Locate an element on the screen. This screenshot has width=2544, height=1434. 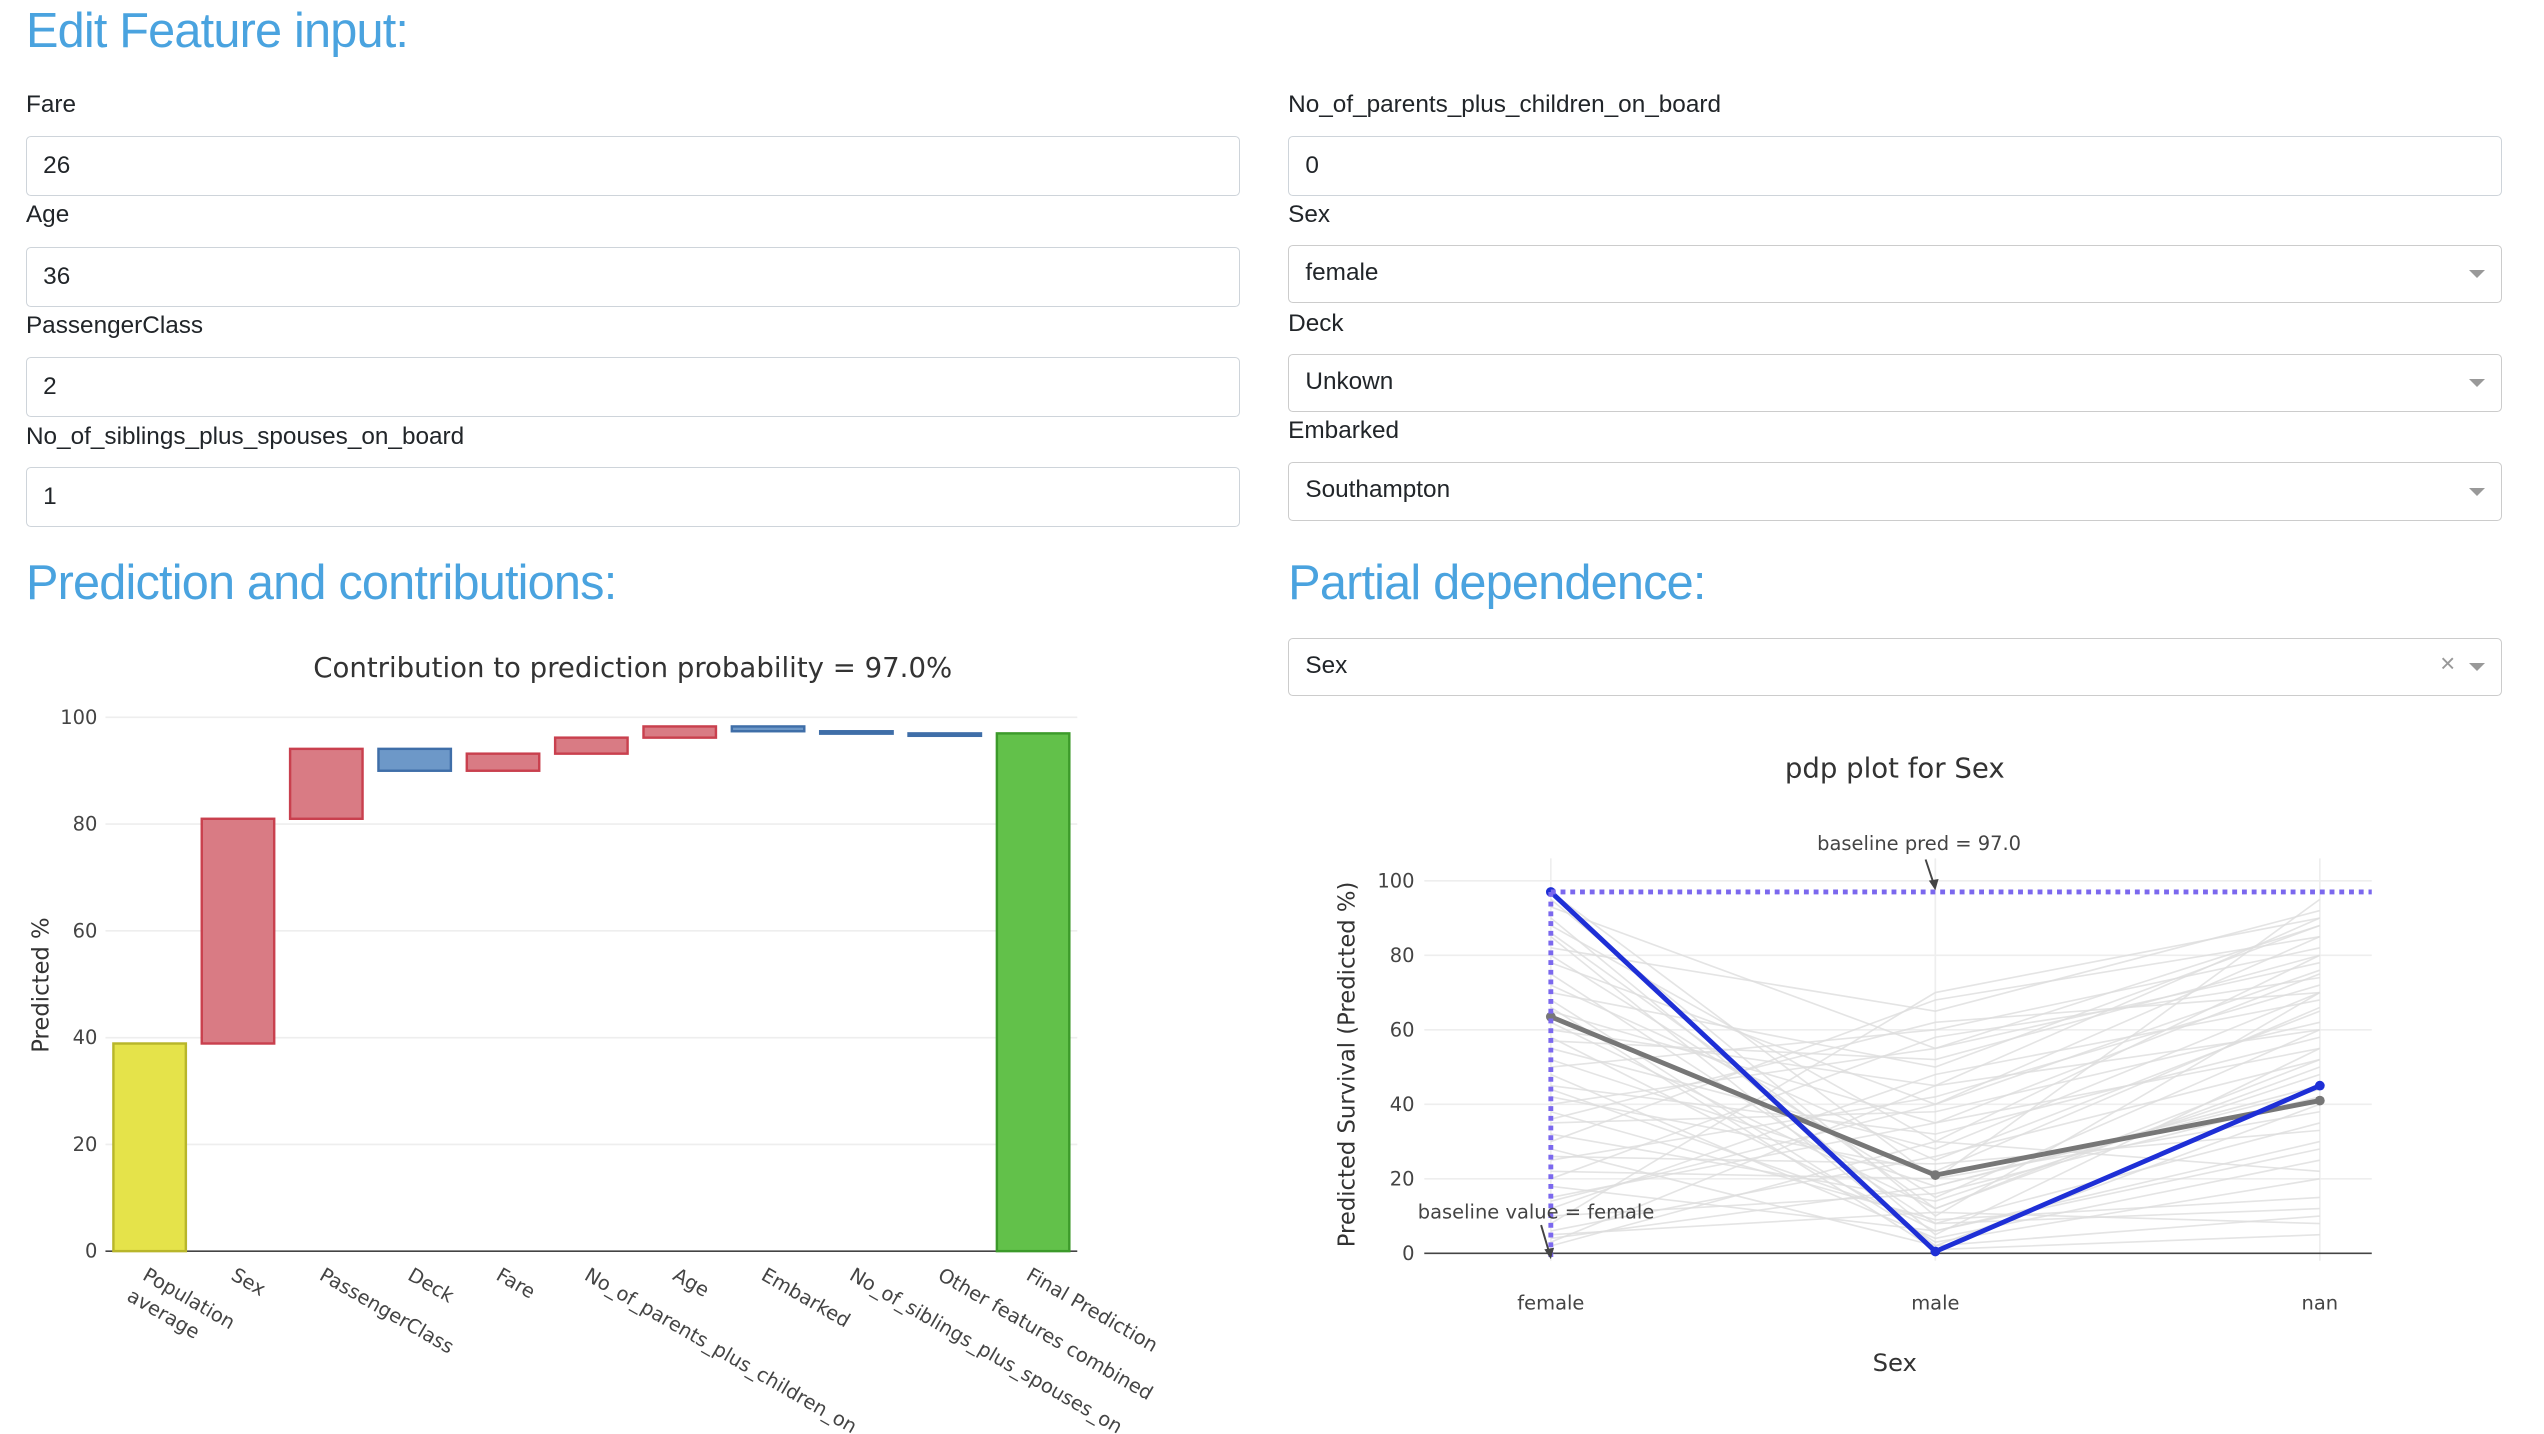
deck-dropdown-value: Unkown is located at coordinates (1349, 381).